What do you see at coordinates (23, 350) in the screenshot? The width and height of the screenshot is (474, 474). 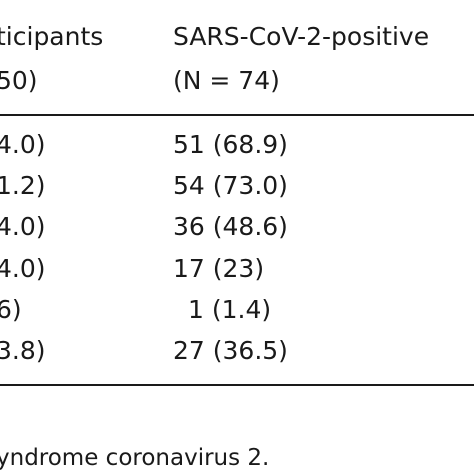 I see `table-cell: 3.8)` at bounding box center [23, 350].